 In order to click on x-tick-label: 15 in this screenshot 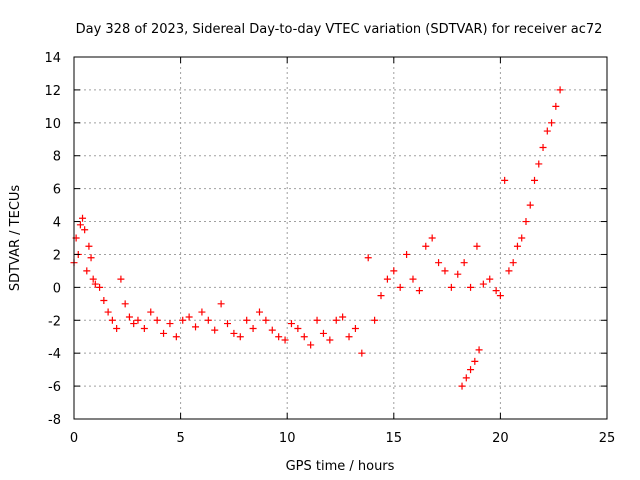, I will do `click(394, 438)`.